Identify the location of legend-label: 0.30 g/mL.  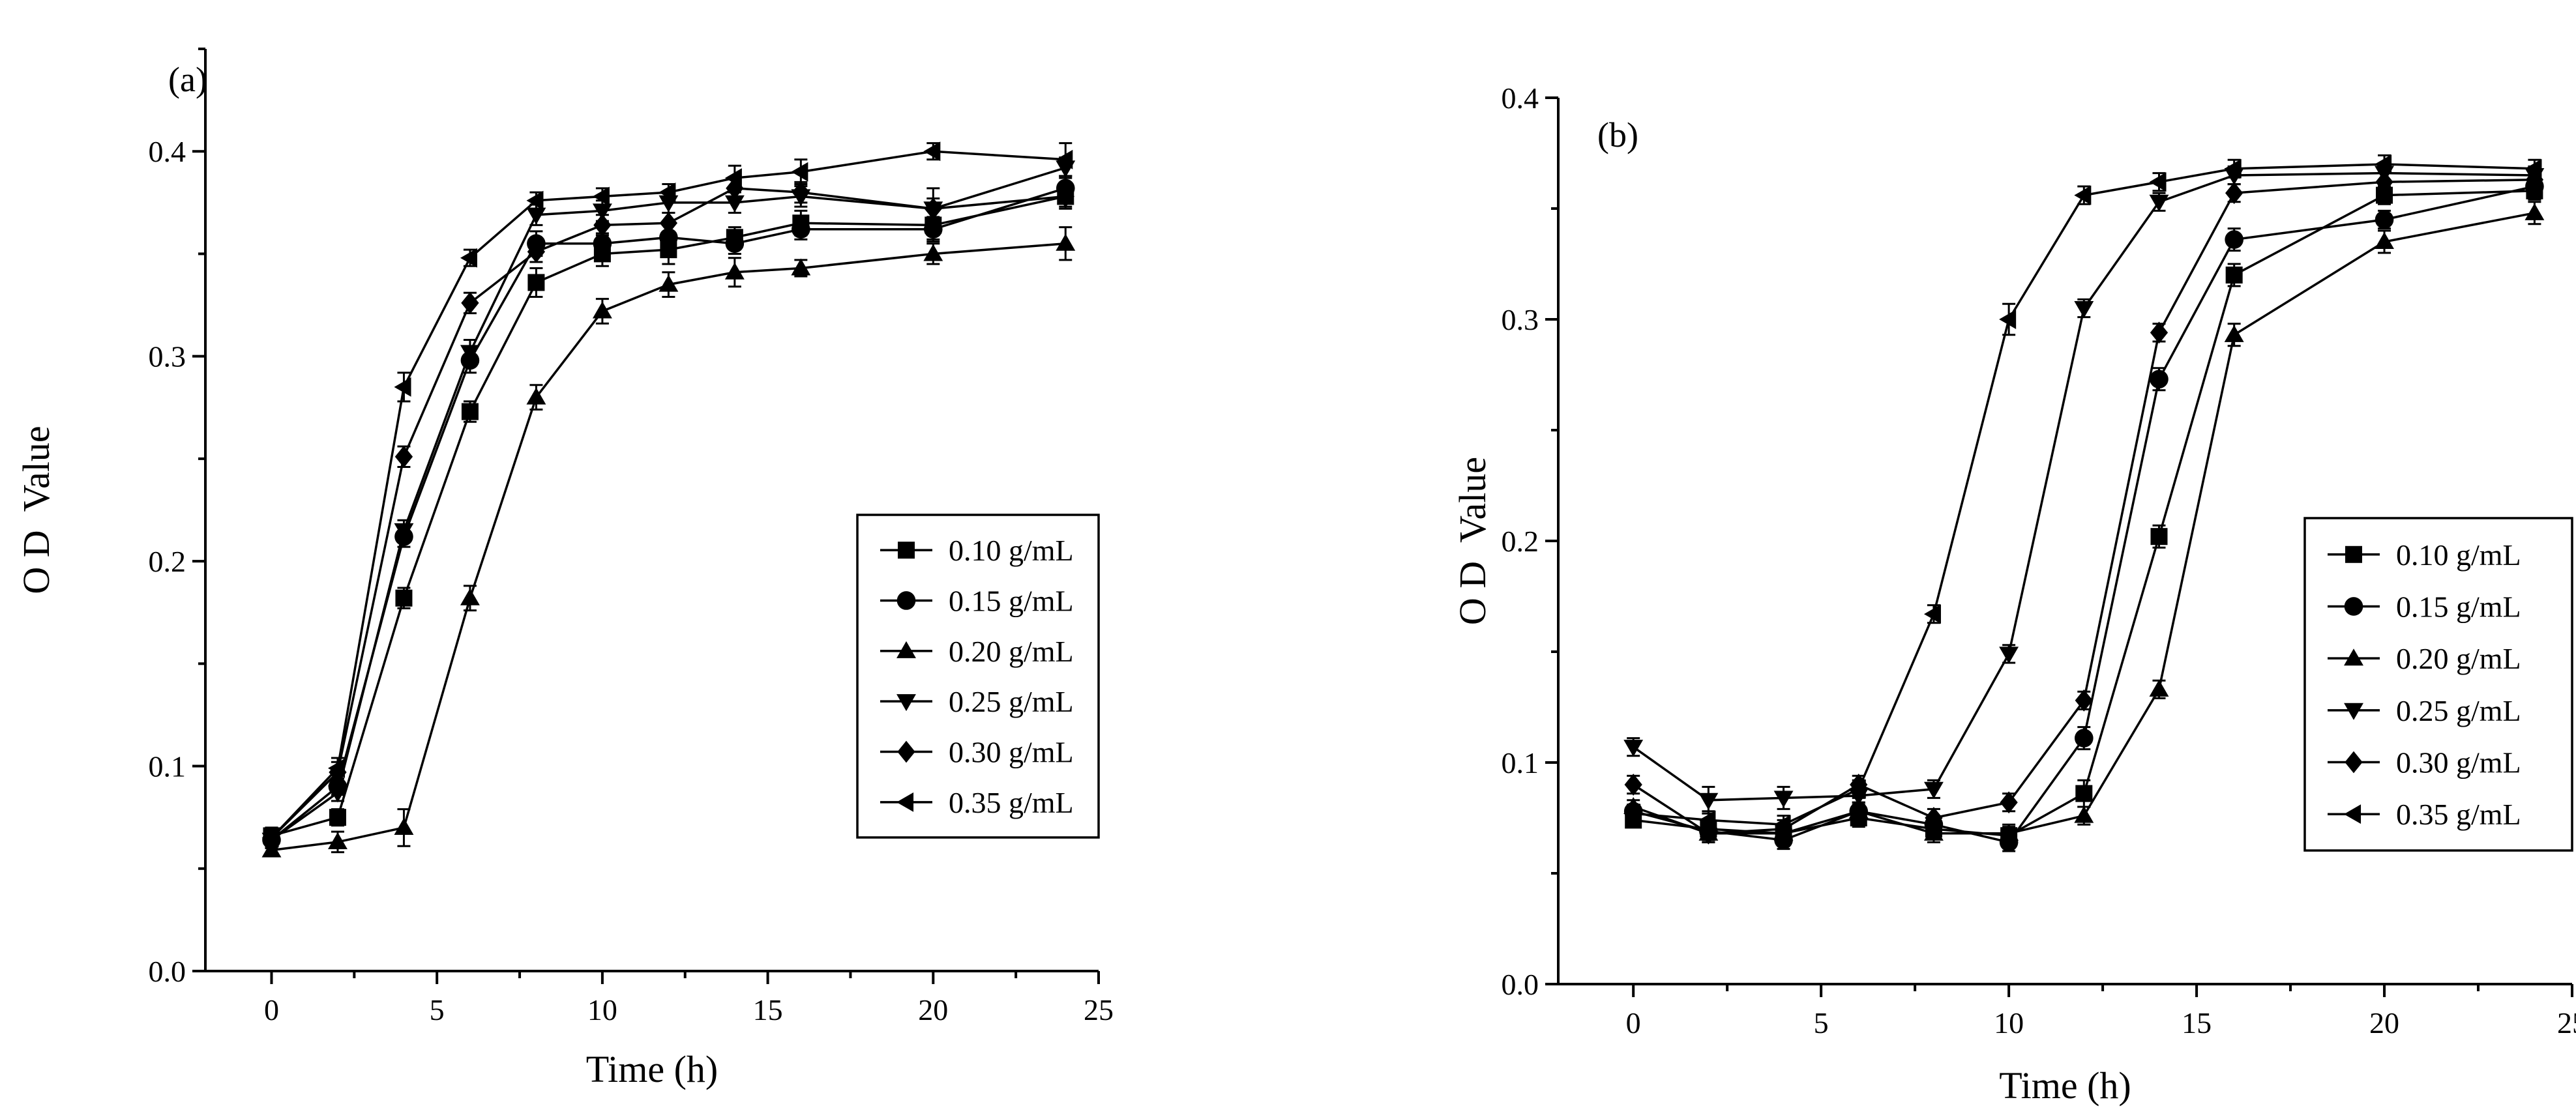
(2458, 763).